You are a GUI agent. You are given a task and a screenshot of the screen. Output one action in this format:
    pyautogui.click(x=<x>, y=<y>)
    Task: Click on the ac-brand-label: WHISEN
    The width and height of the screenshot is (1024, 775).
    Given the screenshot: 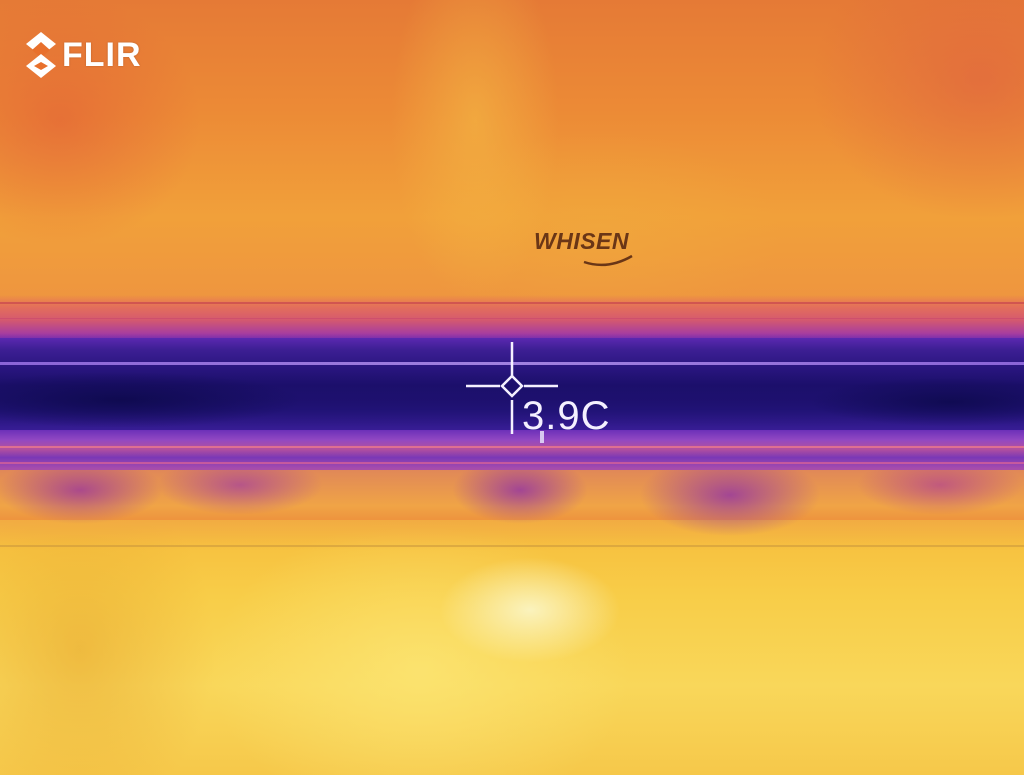 What is the action you would take?
    pyautogui.click(x=581, y=241)
    